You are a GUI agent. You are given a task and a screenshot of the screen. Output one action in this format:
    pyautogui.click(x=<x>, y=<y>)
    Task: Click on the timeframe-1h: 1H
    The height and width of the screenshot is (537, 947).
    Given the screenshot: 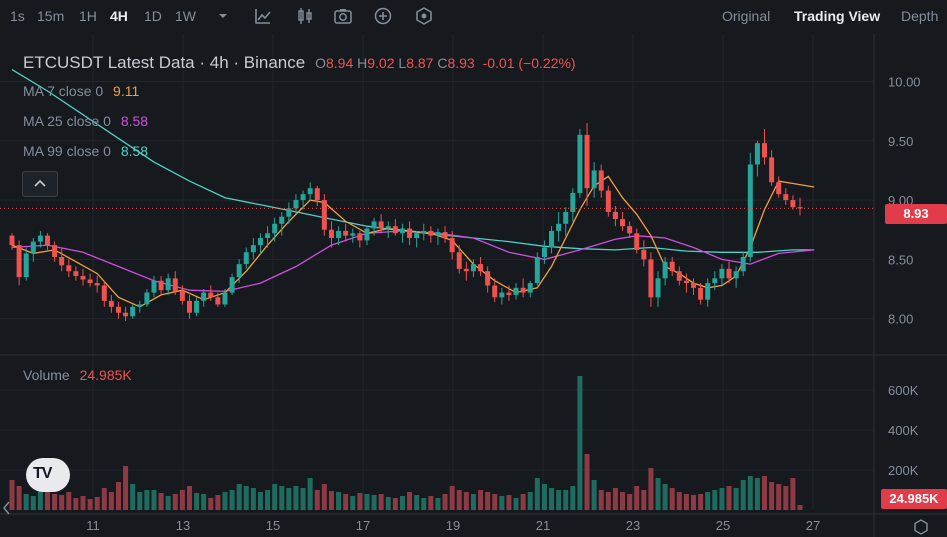 What is the action you would take?
    pyautogui.click(x=88, y=16)
    